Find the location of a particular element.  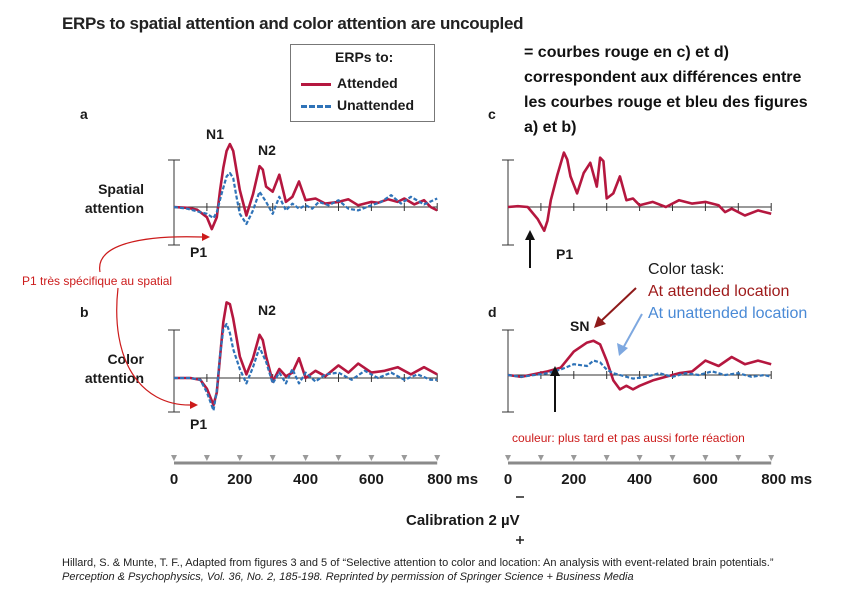

x-tick-label-left: 600 is located at coordinates (371, 479).